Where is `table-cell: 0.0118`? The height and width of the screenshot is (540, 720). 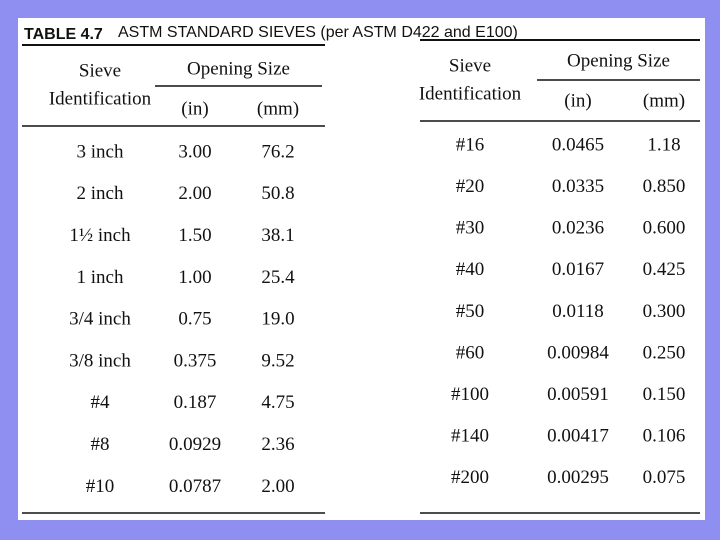 table-cell: 0.0118 is located at coordinates (578, 311).